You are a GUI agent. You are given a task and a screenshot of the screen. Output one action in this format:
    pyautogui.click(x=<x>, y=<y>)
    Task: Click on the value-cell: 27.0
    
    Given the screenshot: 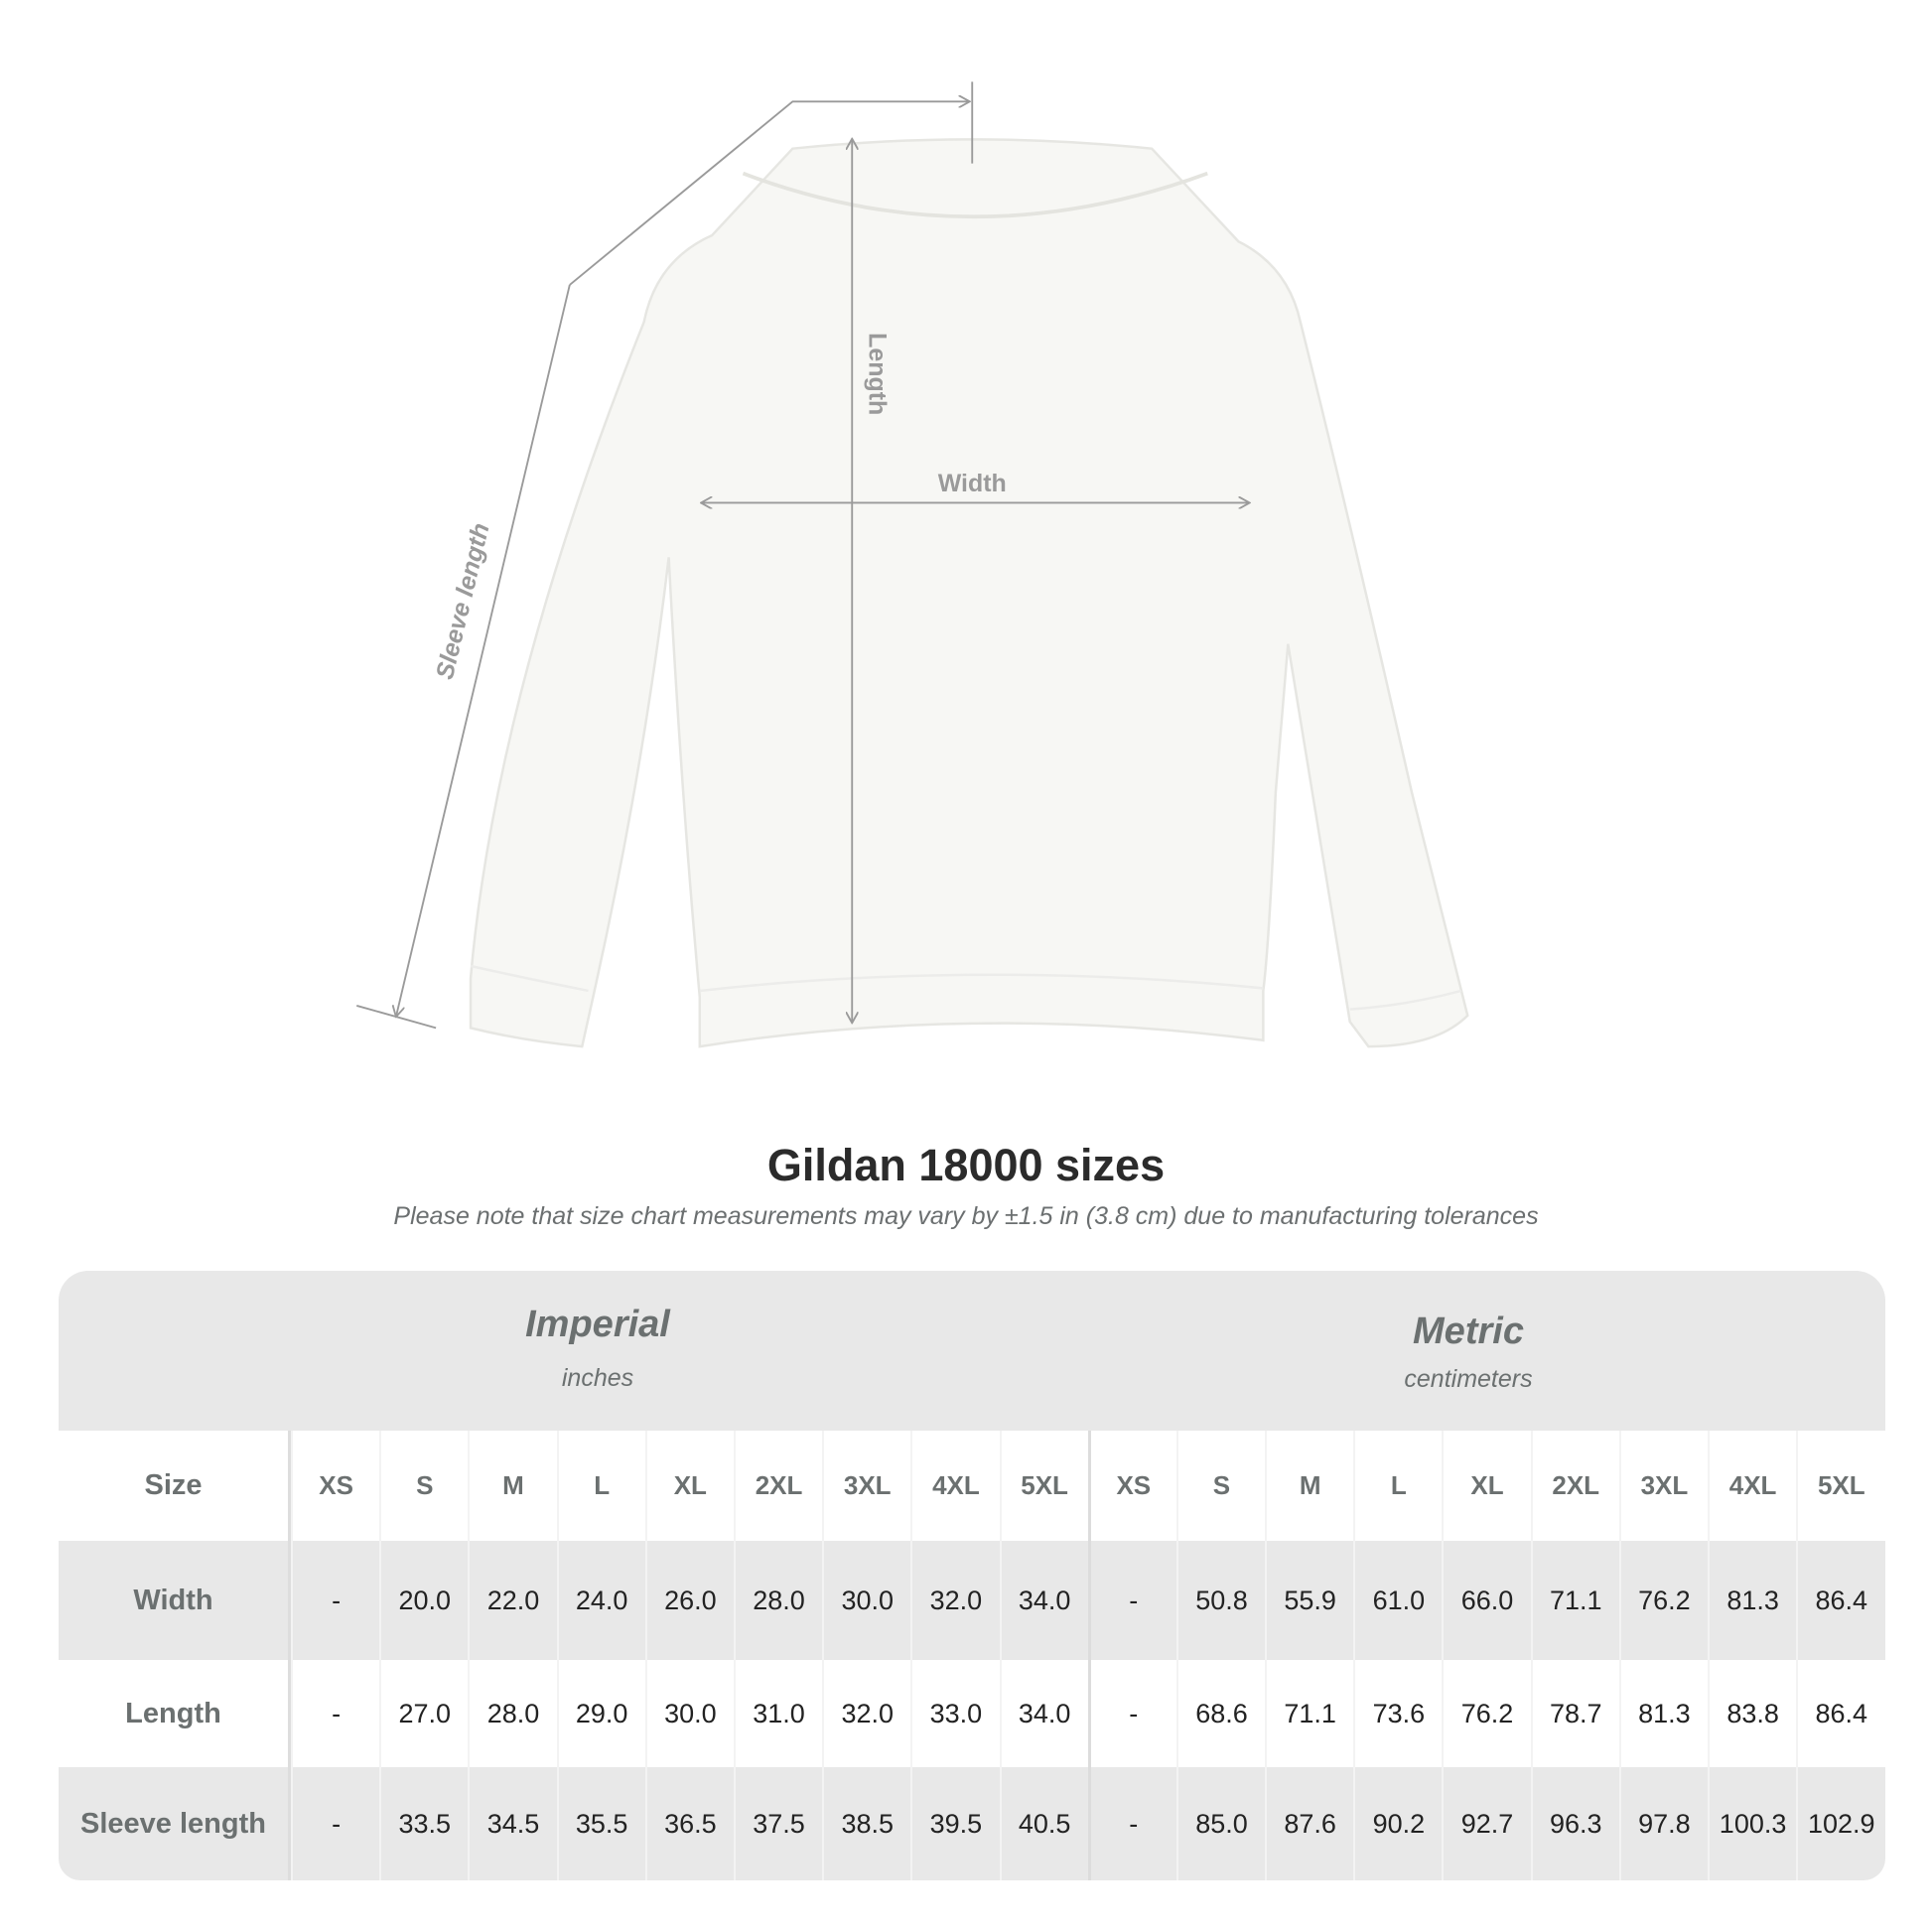 What is the action you would take?
    pyautogui.click(x=424, y=1714)
    